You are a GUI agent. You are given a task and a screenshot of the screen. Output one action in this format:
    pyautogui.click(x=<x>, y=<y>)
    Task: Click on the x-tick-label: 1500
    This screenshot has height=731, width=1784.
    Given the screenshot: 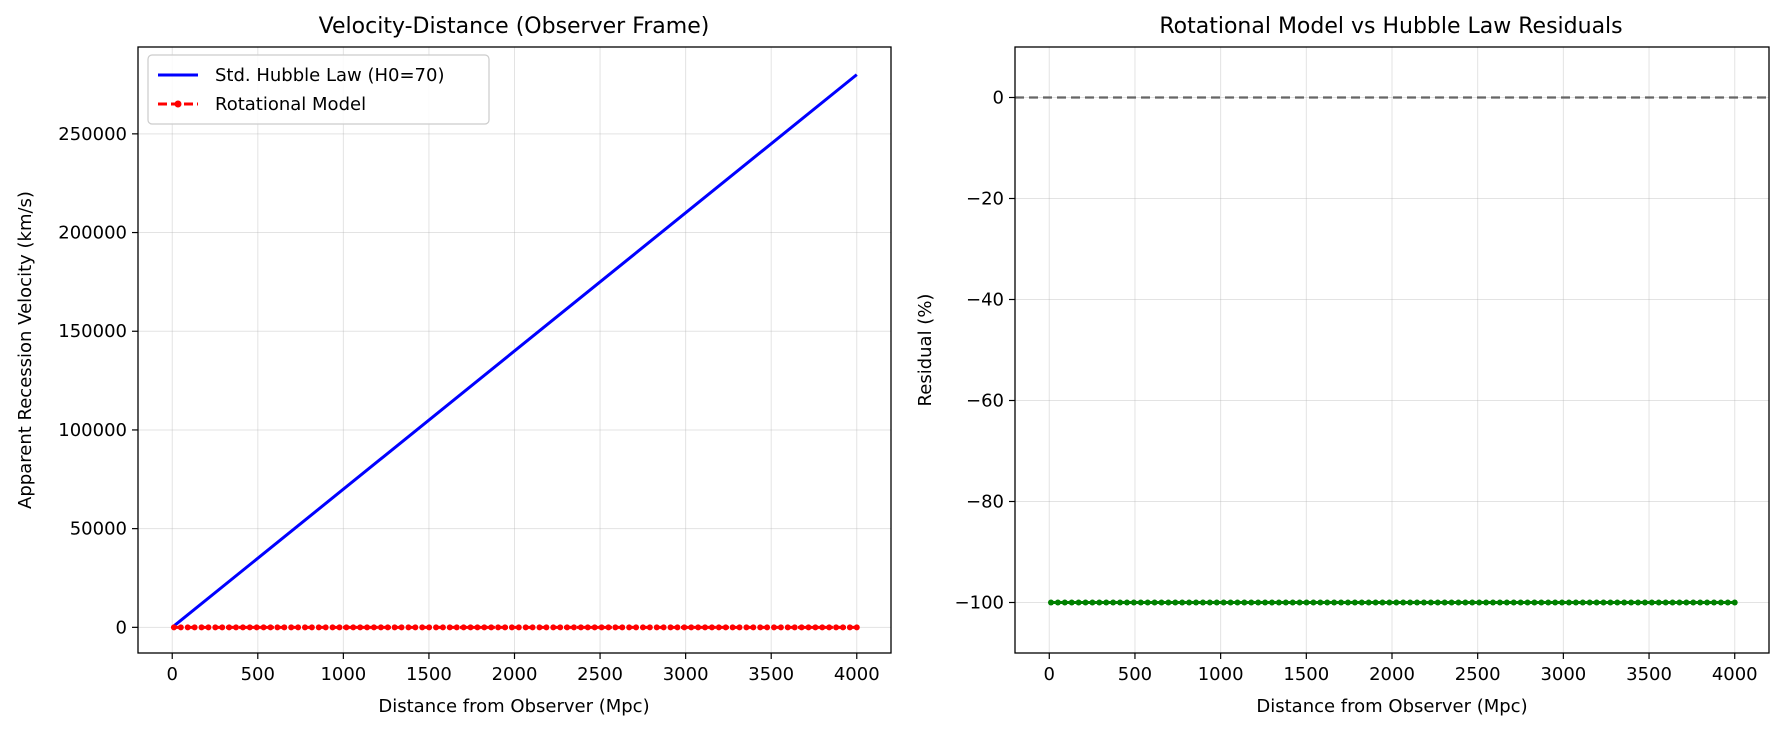 What is the action you would take?
    pyautogui.click(x=429, y=674)
    